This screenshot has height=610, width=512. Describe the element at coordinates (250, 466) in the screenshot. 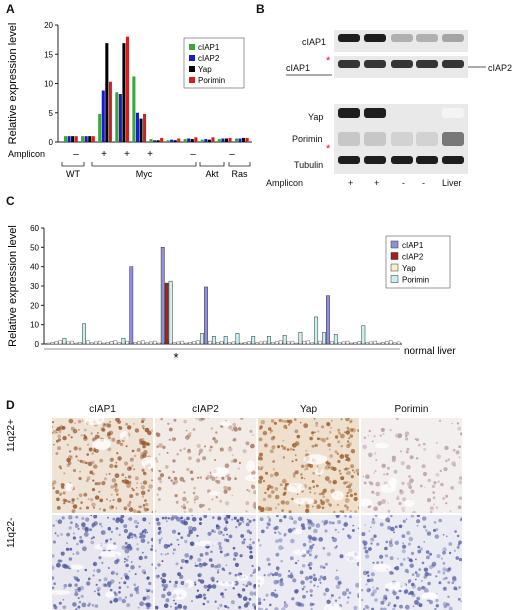

I see `tissue-lumen` at that location.